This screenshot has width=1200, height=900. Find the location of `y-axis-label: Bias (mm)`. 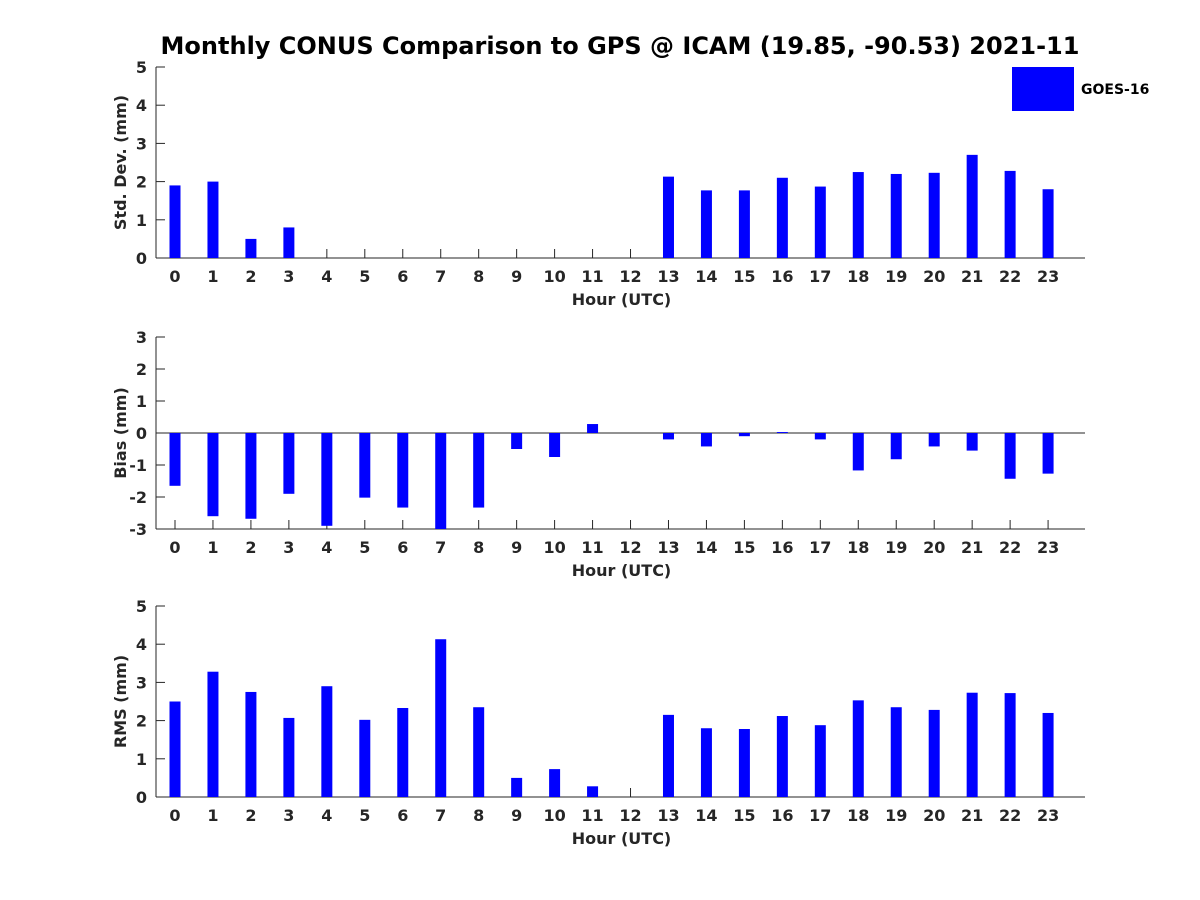

y-axis-label: Bias (mm) is located at coordinates (120, 433).